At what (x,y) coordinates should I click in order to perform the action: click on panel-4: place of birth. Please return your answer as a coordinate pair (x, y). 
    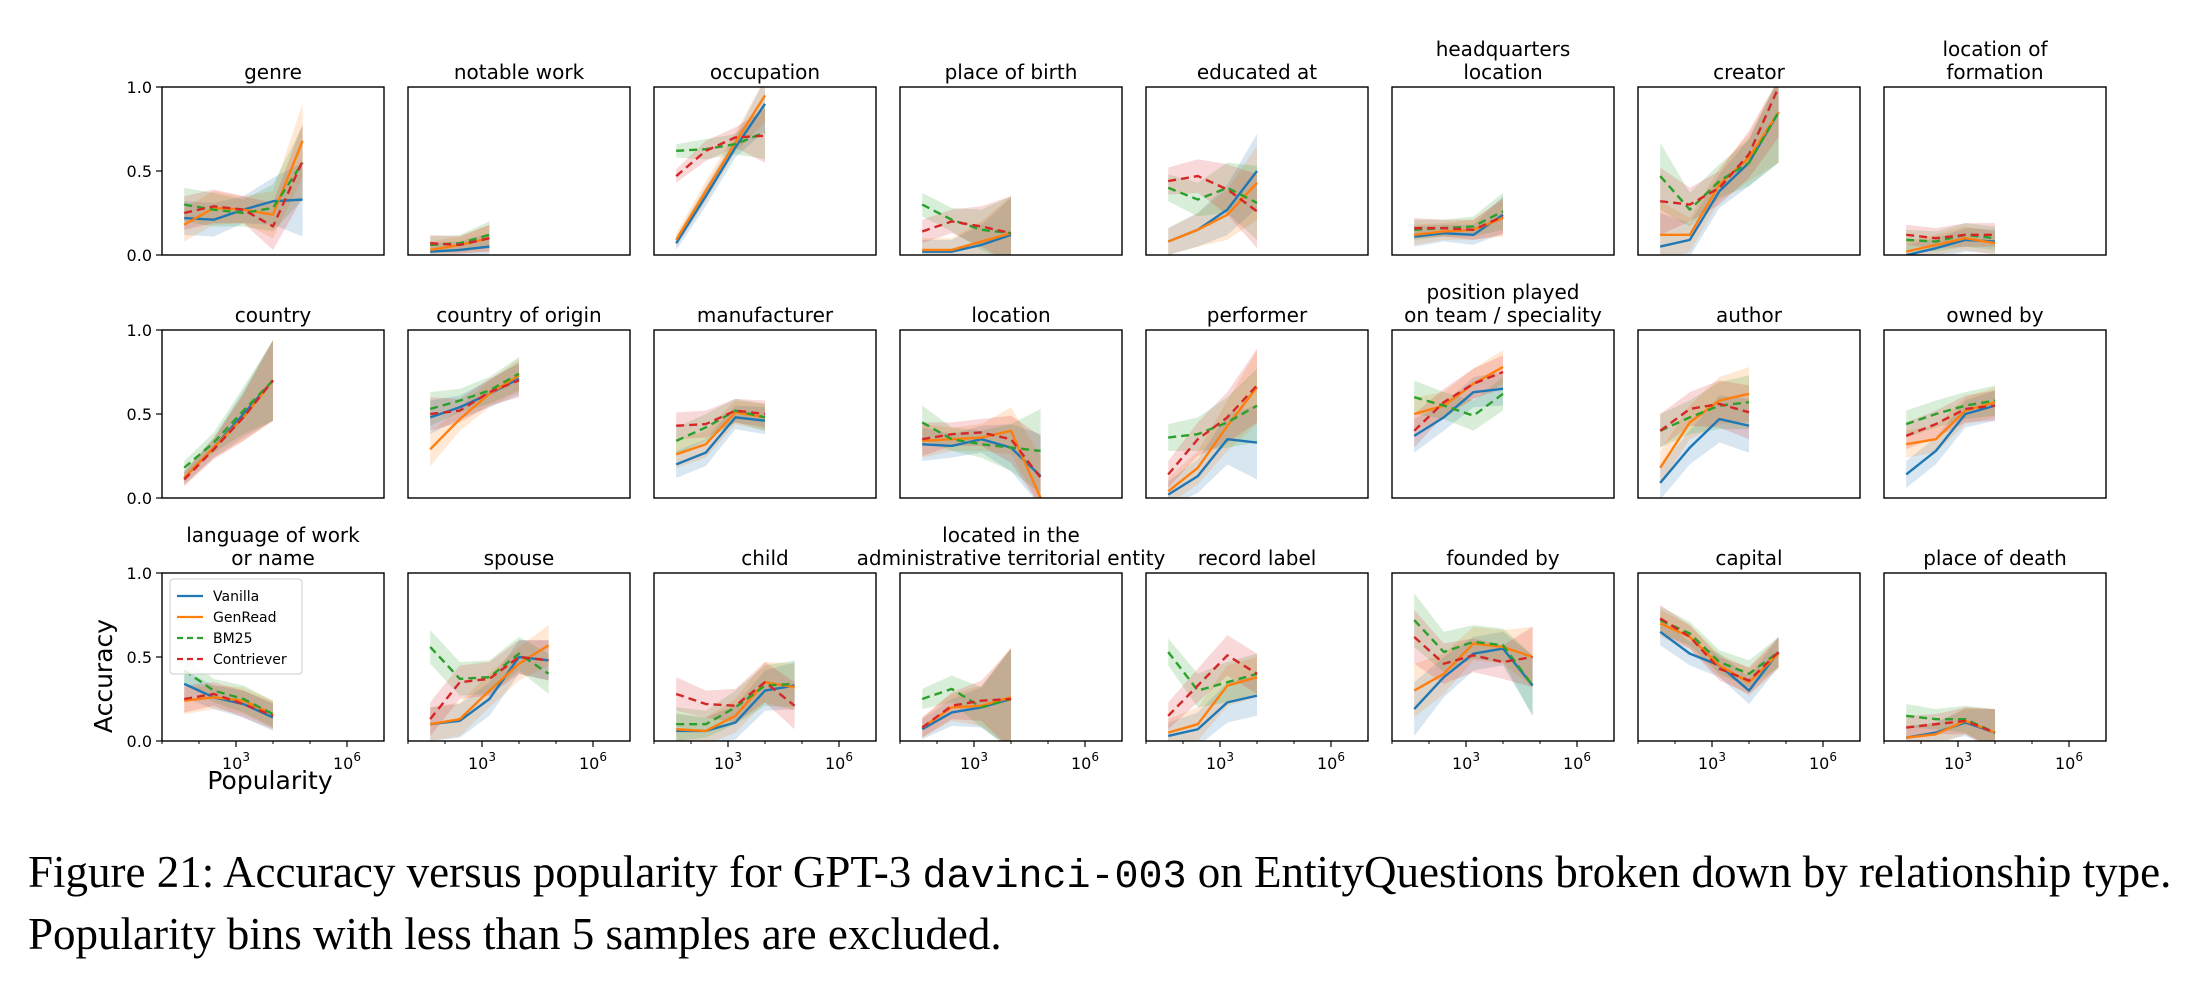
    Looking at the image, I should click on (1011, 158).